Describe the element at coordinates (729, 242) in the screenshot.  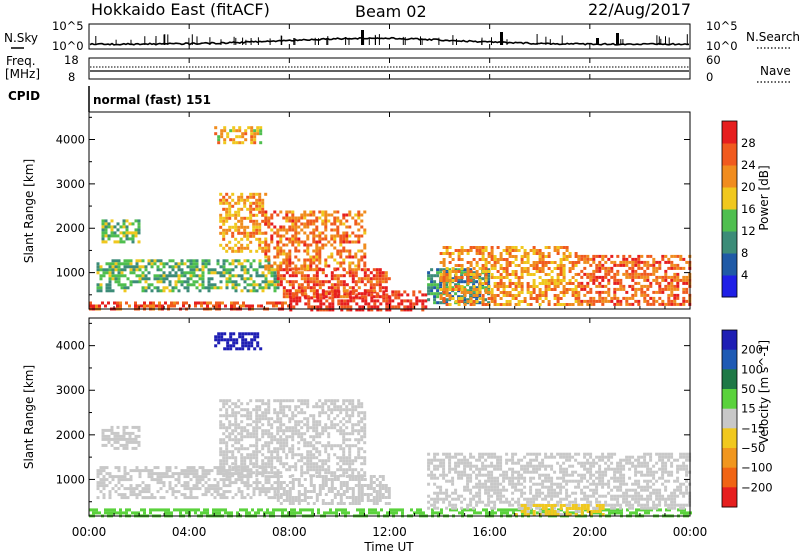
I see `colorbar-segment` at that location.